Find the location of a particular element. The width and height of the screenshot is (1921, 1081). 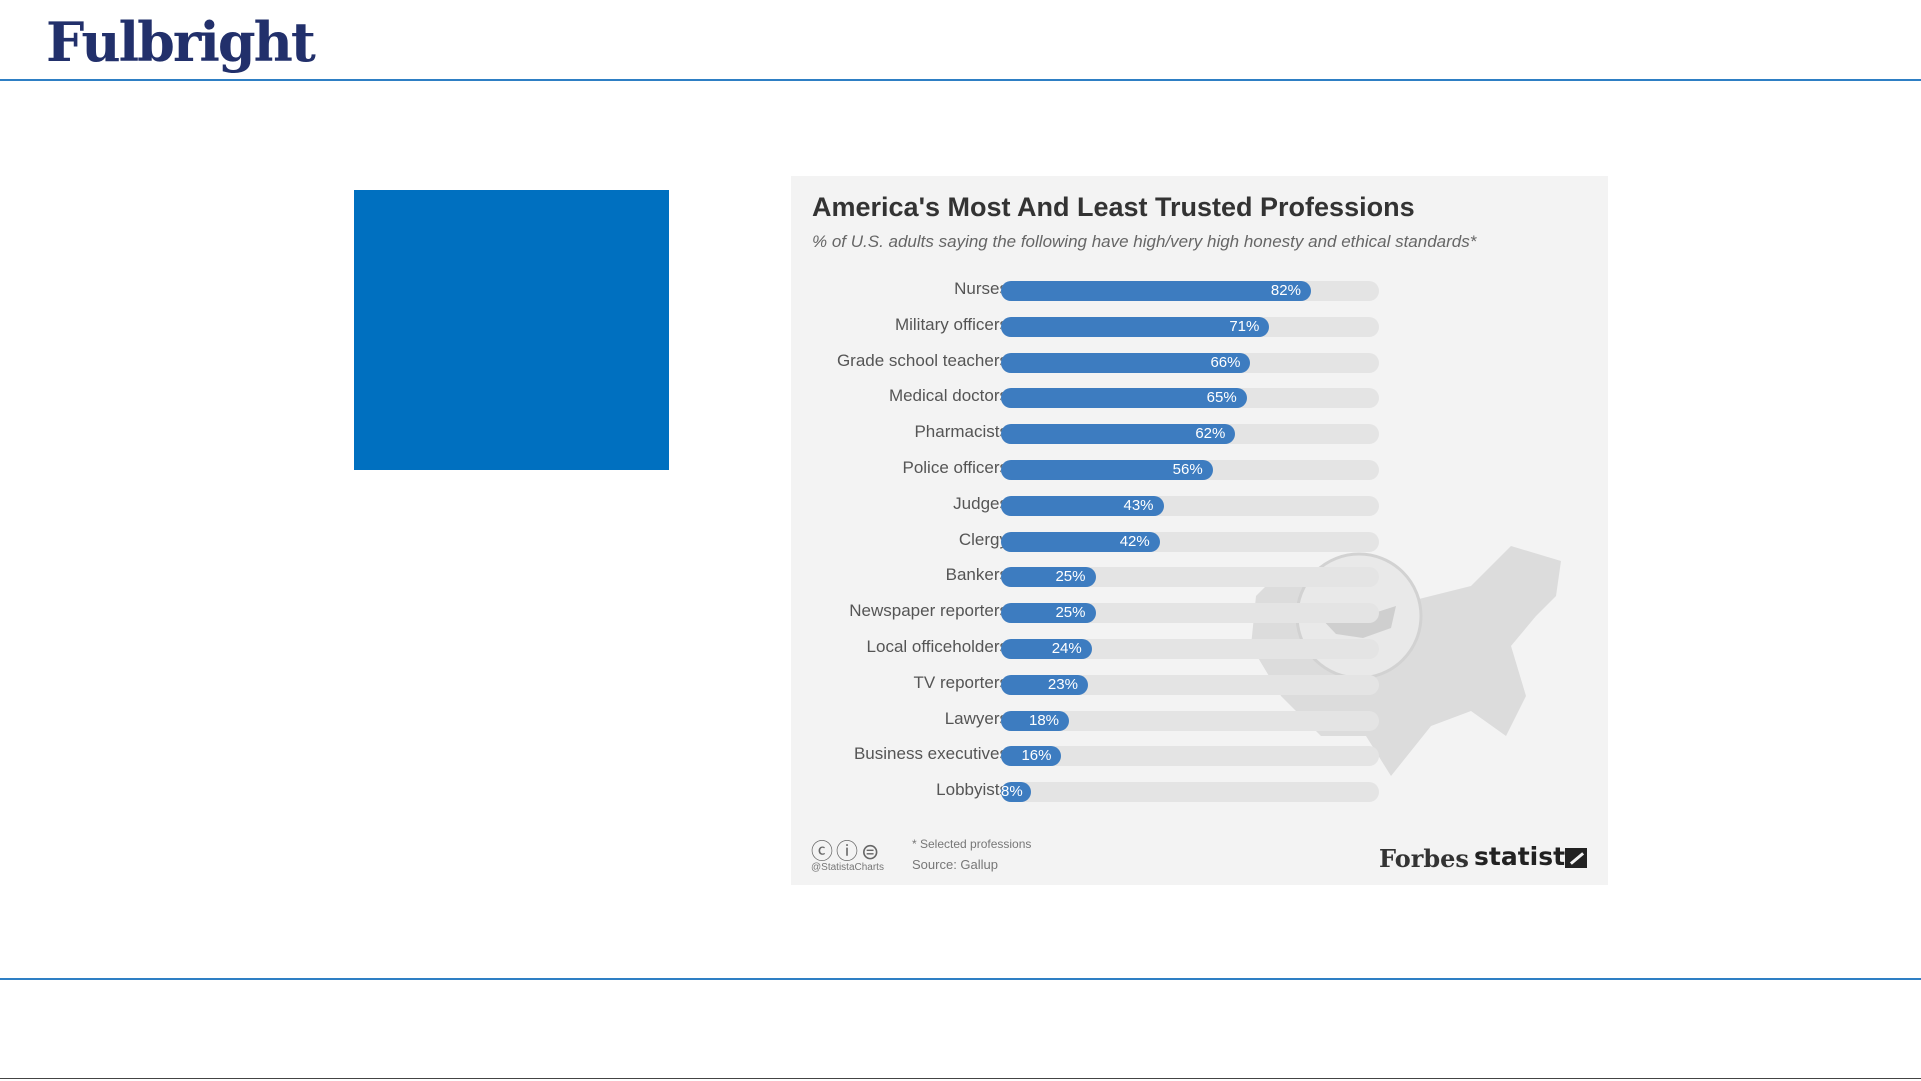

statista-handle: @StatistaCharts is located at coordinates (847, 867).